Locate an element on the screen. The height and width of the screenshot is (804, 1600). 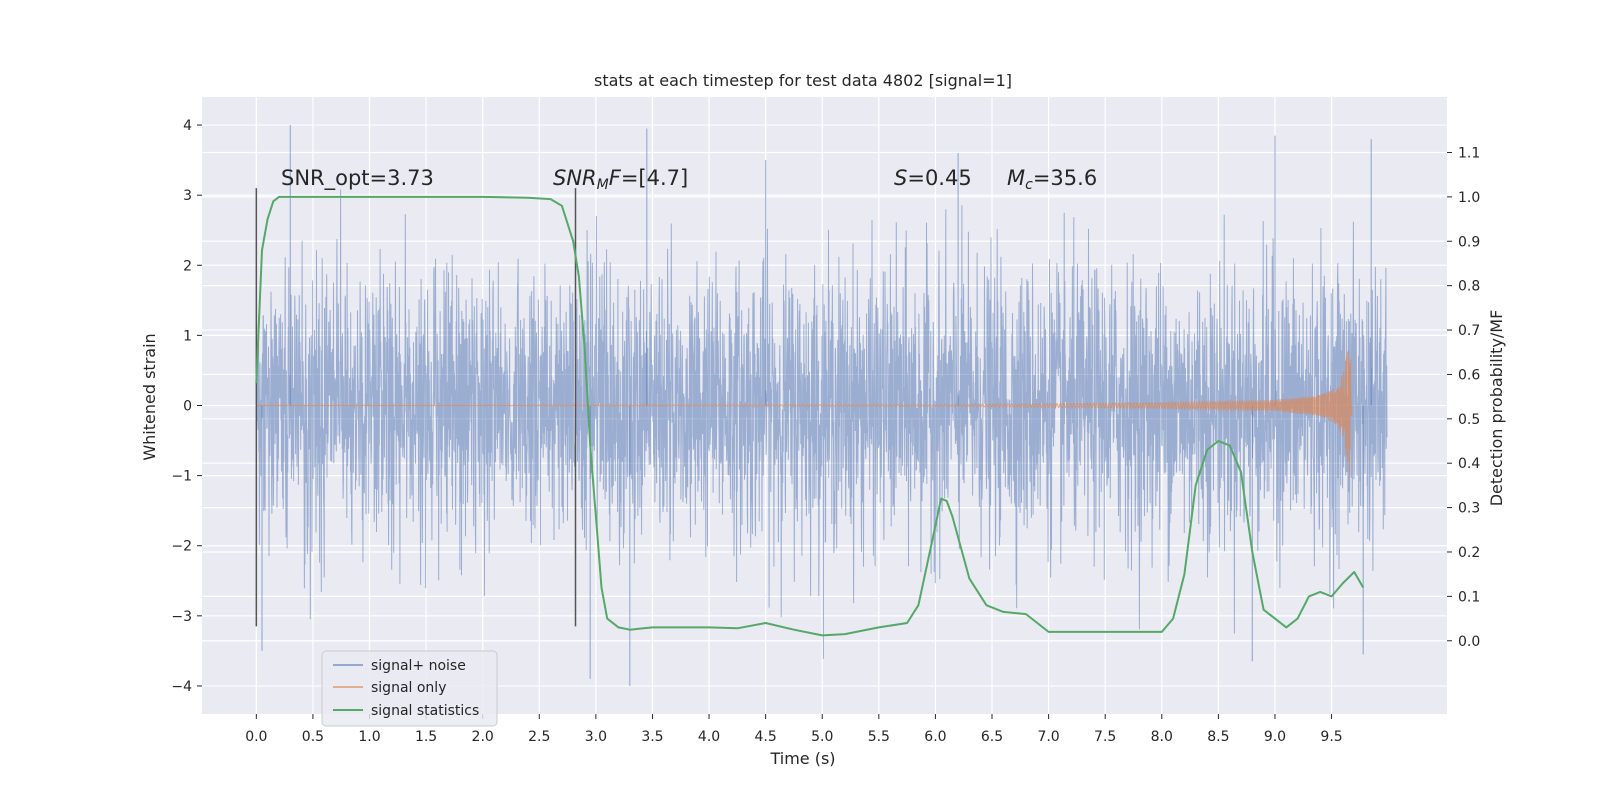
legend-box is located at coordinates (409, 688).